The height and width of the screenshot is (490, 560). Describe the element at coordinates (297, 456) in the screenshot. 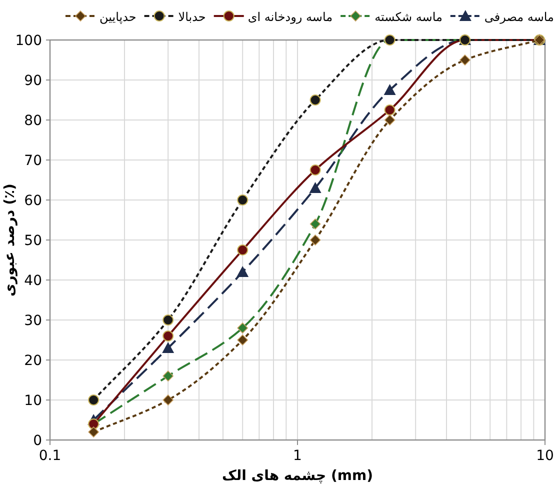

I see `x-tick-label: 1` at that location.